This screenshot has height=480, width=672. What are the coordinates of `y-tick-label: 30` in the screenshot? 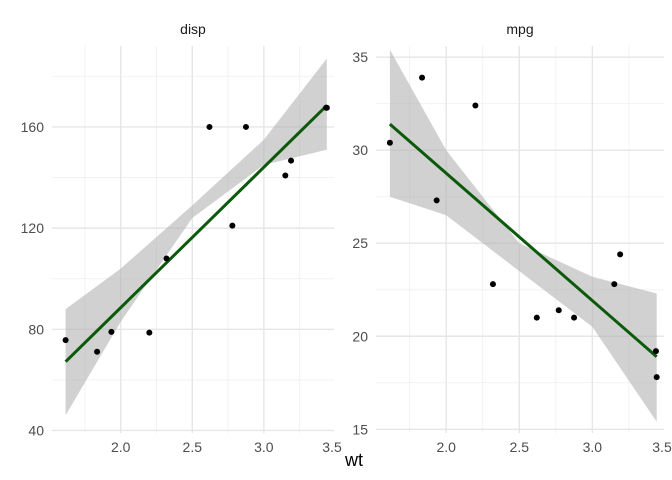 It's located at (360, 150).